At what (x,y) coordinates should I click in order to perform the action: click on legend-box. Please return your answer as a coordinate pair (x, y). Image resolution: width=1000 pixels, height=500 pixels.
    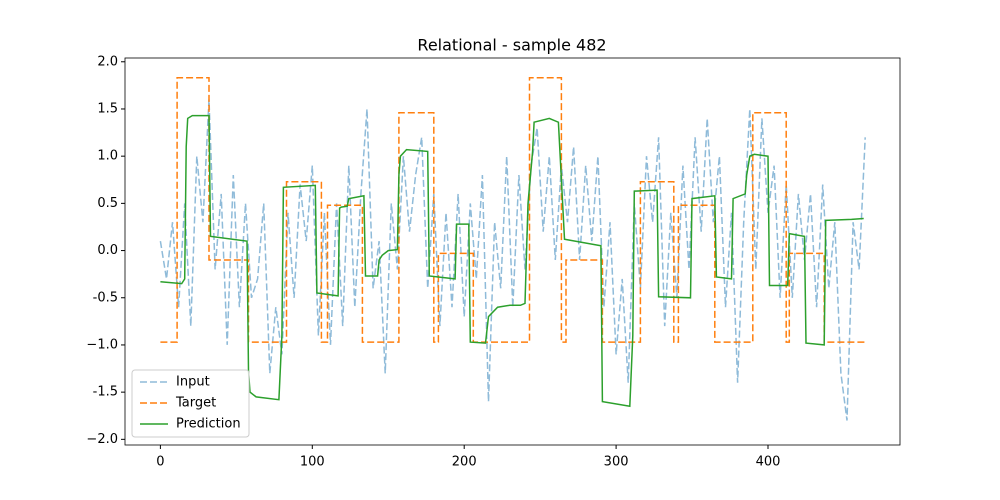
    Looking at the image, I should click on (190, 403).